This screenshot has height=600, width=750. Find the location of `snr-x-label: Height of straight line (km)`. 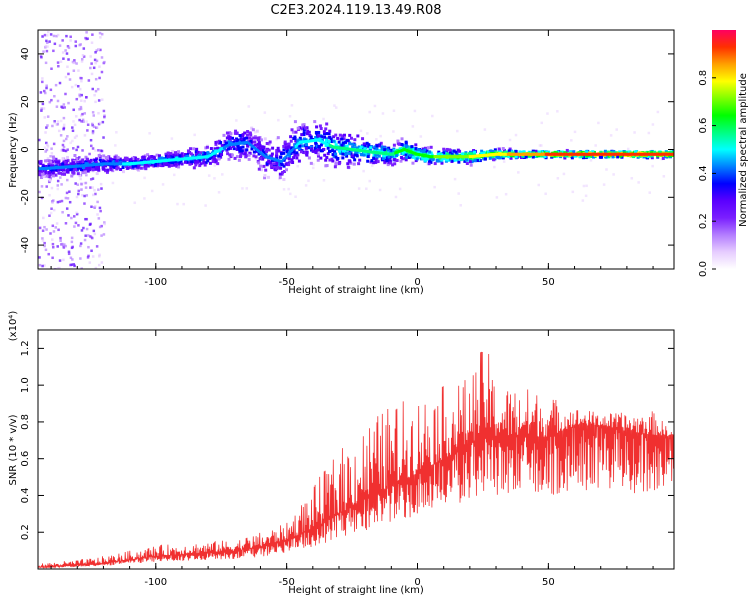

snr-x-label: Height of straight line (km) is located at coordinates (356, 590).